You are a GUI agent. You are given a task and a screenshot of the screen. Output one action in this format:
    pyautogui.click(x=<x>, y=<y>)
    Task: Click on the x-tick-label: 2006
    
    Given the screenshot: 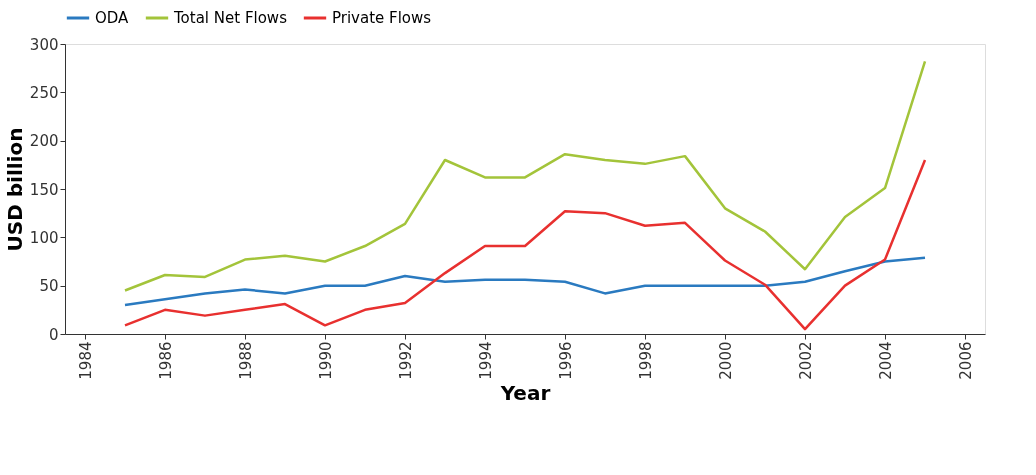 What is the action you would take?
    pyautogui.click(x=965, y=360)
    